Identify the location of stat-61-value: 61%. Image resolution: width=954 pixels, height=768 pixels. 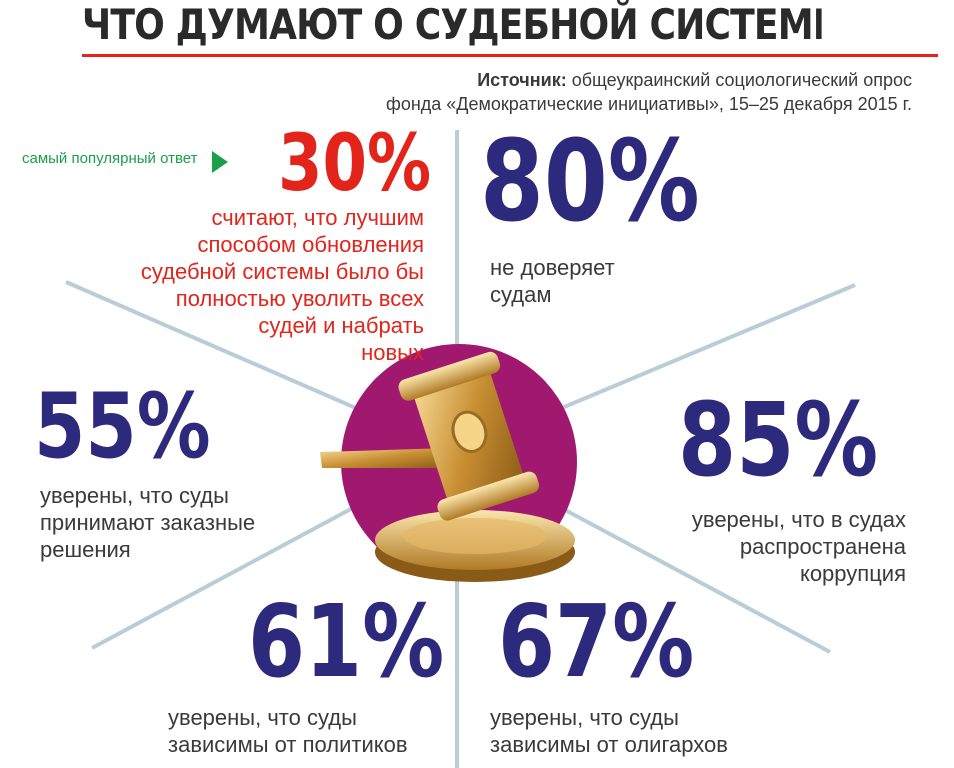
(346, 641).